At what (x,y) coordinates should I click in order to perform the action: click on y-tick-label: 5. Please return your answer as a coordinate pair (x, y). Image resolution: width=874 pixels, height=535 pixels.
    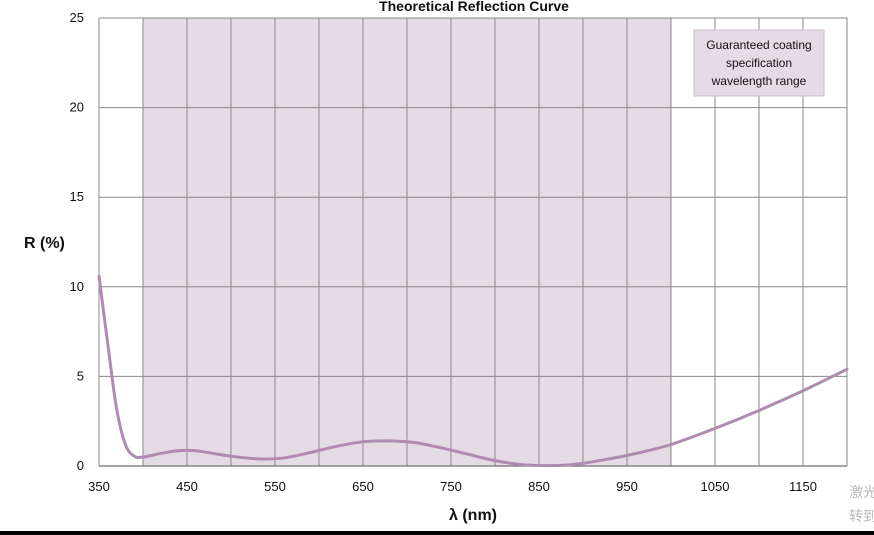
    Looking at the image, I should click on (80, 375).